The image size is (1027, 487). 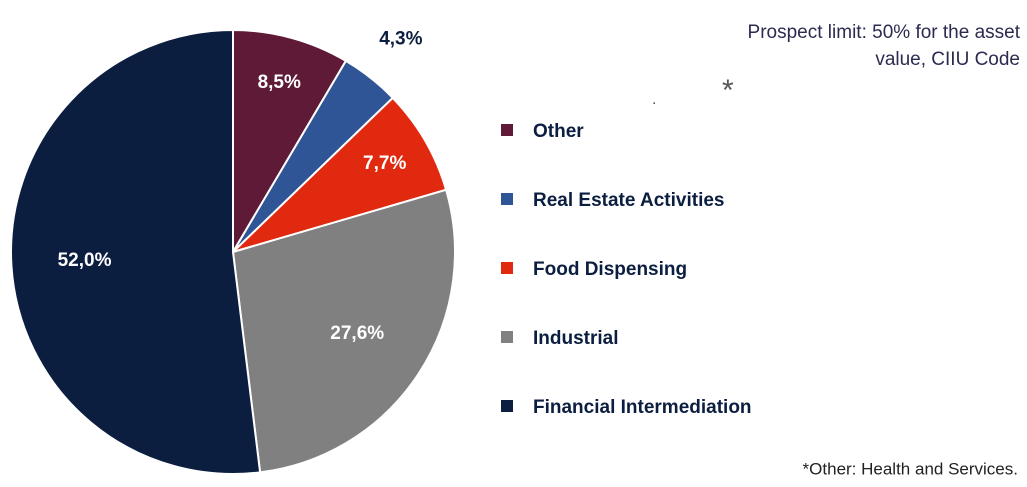 What do you see at coordinates (610, 269) in the screenshot?
I see `legend-label: Food Dispensing` at bounding box center [610, 269].